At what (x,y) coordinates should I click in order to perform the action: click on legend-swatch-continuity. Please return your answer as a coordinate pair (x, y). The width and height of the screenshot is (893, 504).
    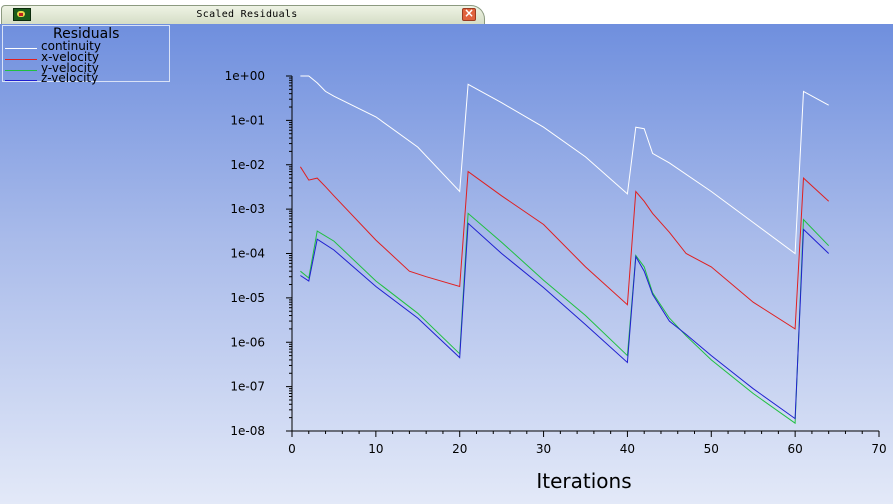
    Looking at the image, I should click on (21, 48).